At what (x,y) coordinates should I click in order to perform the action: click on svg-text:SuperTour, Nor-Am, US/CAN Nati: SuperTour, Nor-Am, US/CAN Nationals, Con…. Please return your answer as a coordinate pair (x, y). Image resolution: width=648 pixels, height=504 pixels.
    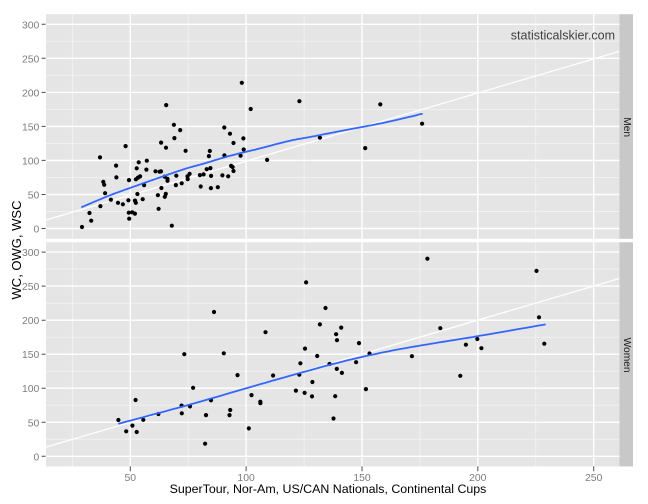
    Looking at the image, I should click on (328, 489).